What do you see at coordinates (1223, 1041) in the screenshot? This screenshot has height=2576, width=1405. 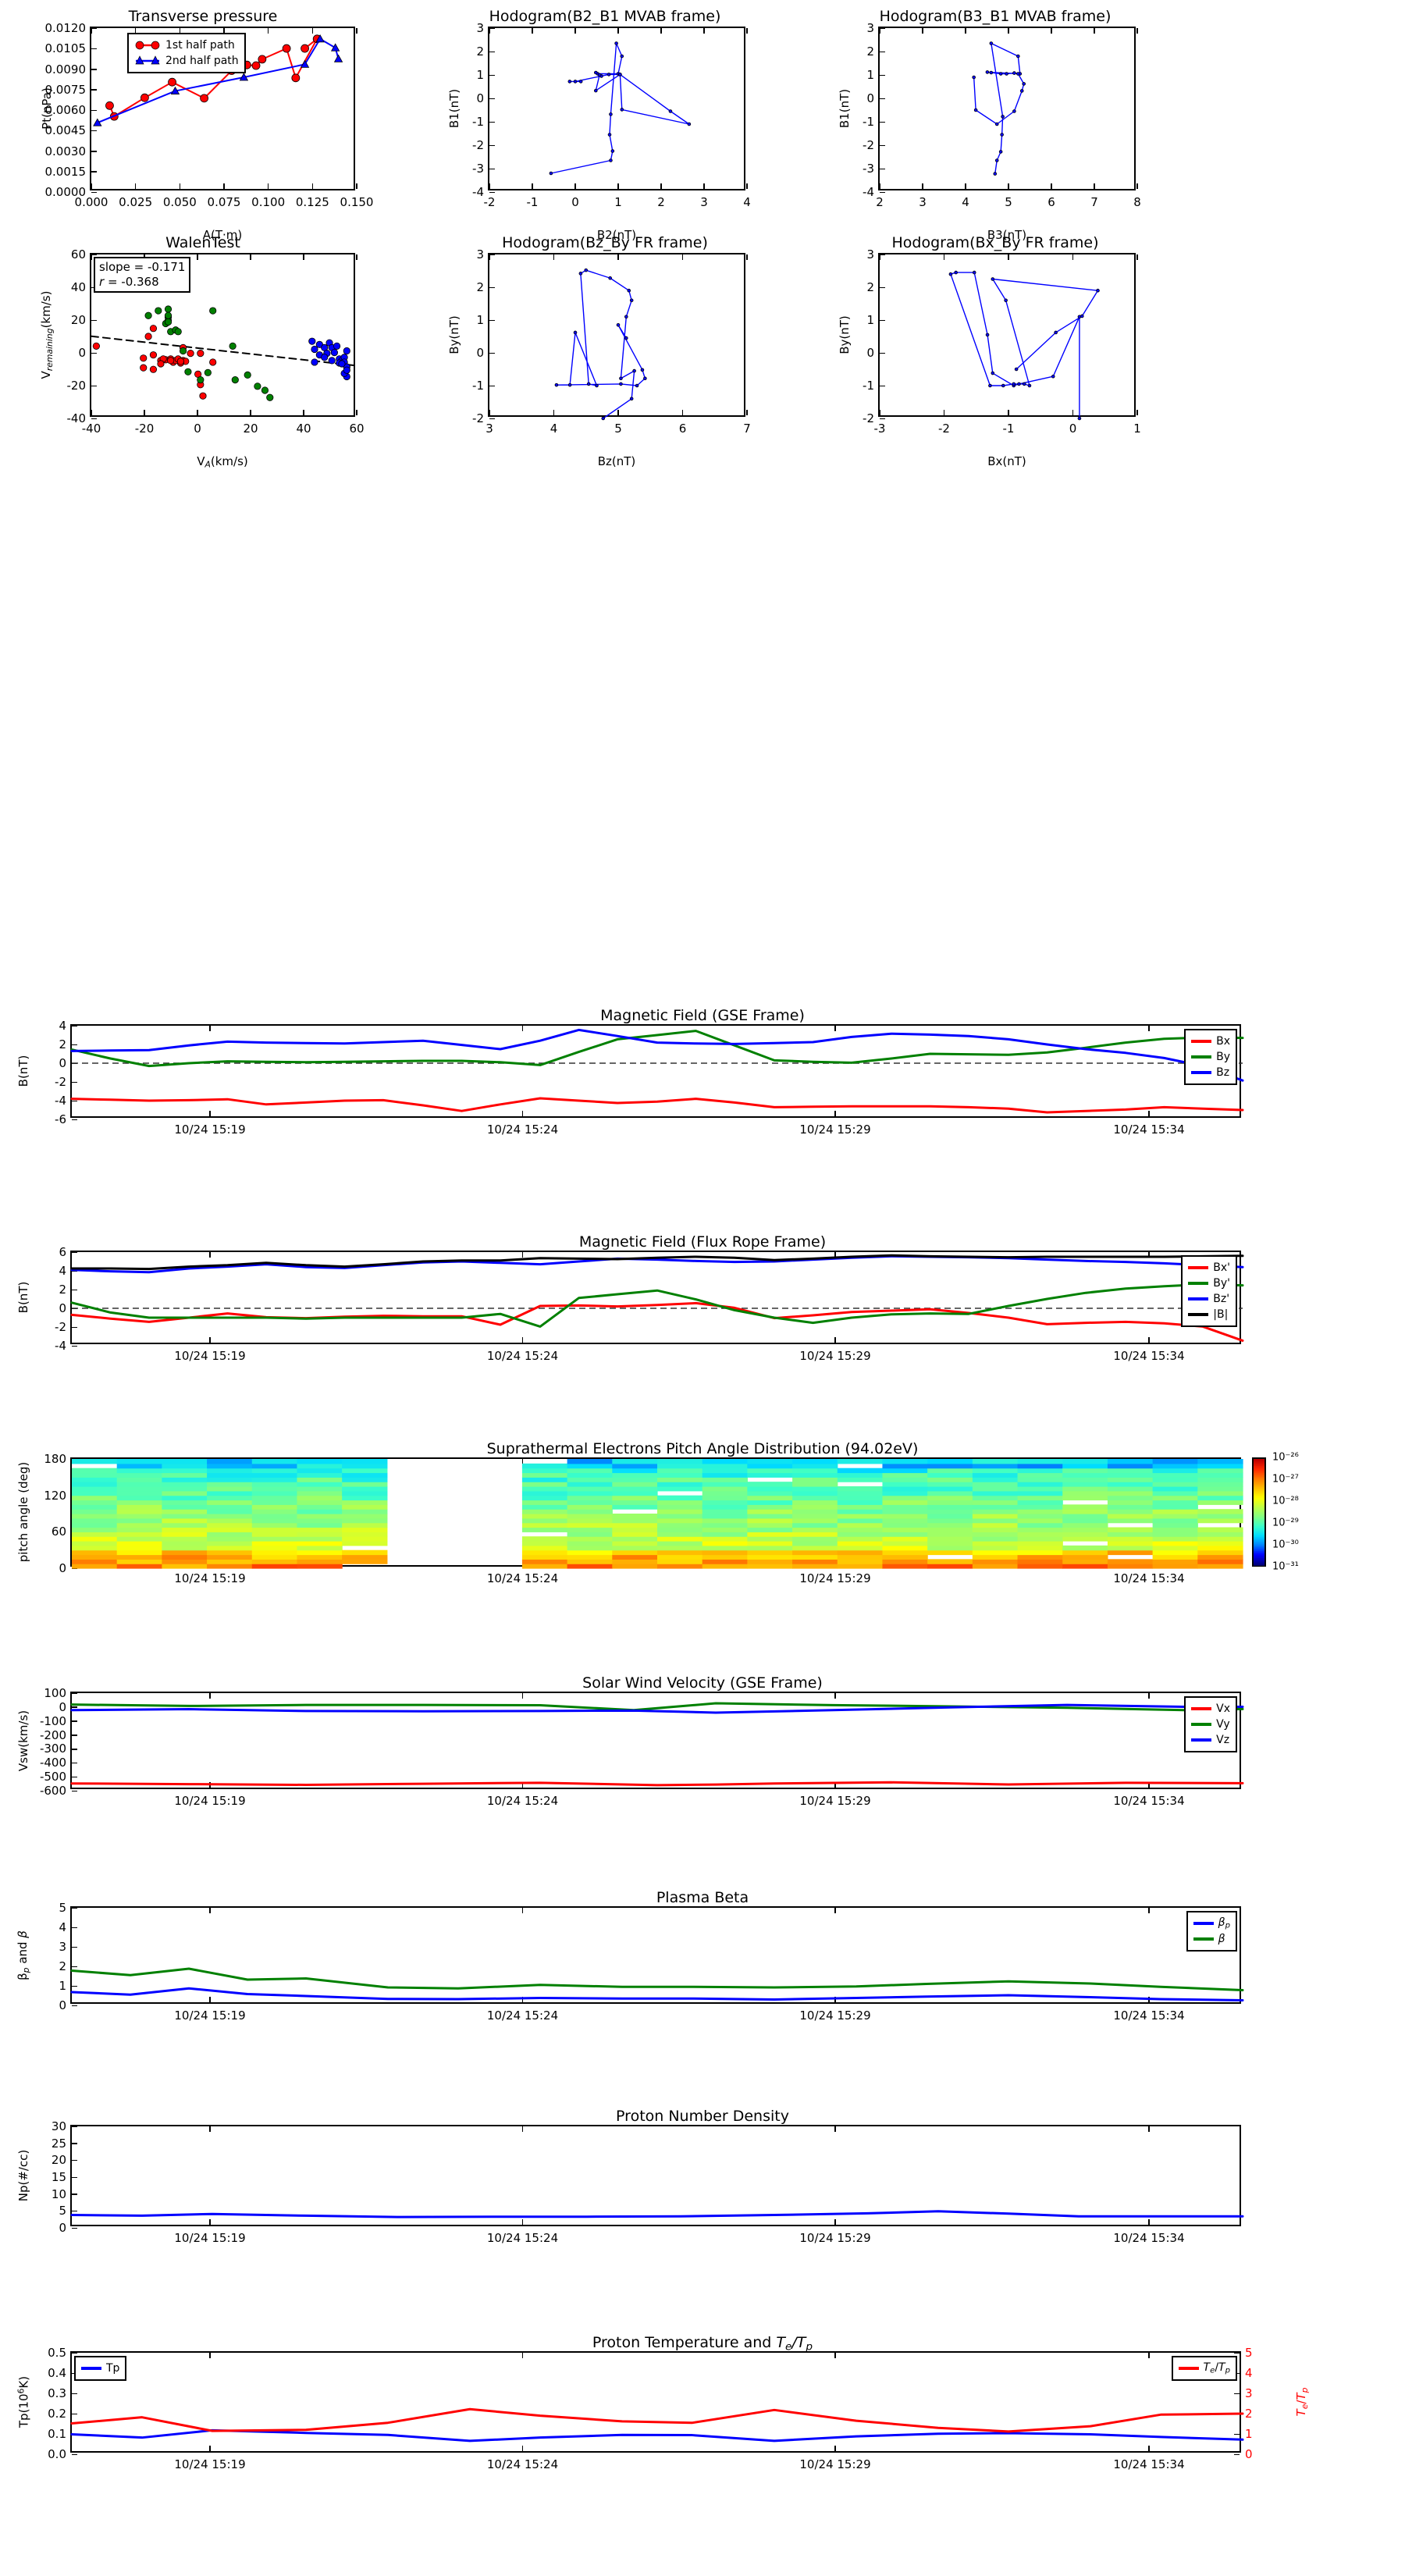 I see `legend-label: Bx` at bounding box center [1223, 1041].